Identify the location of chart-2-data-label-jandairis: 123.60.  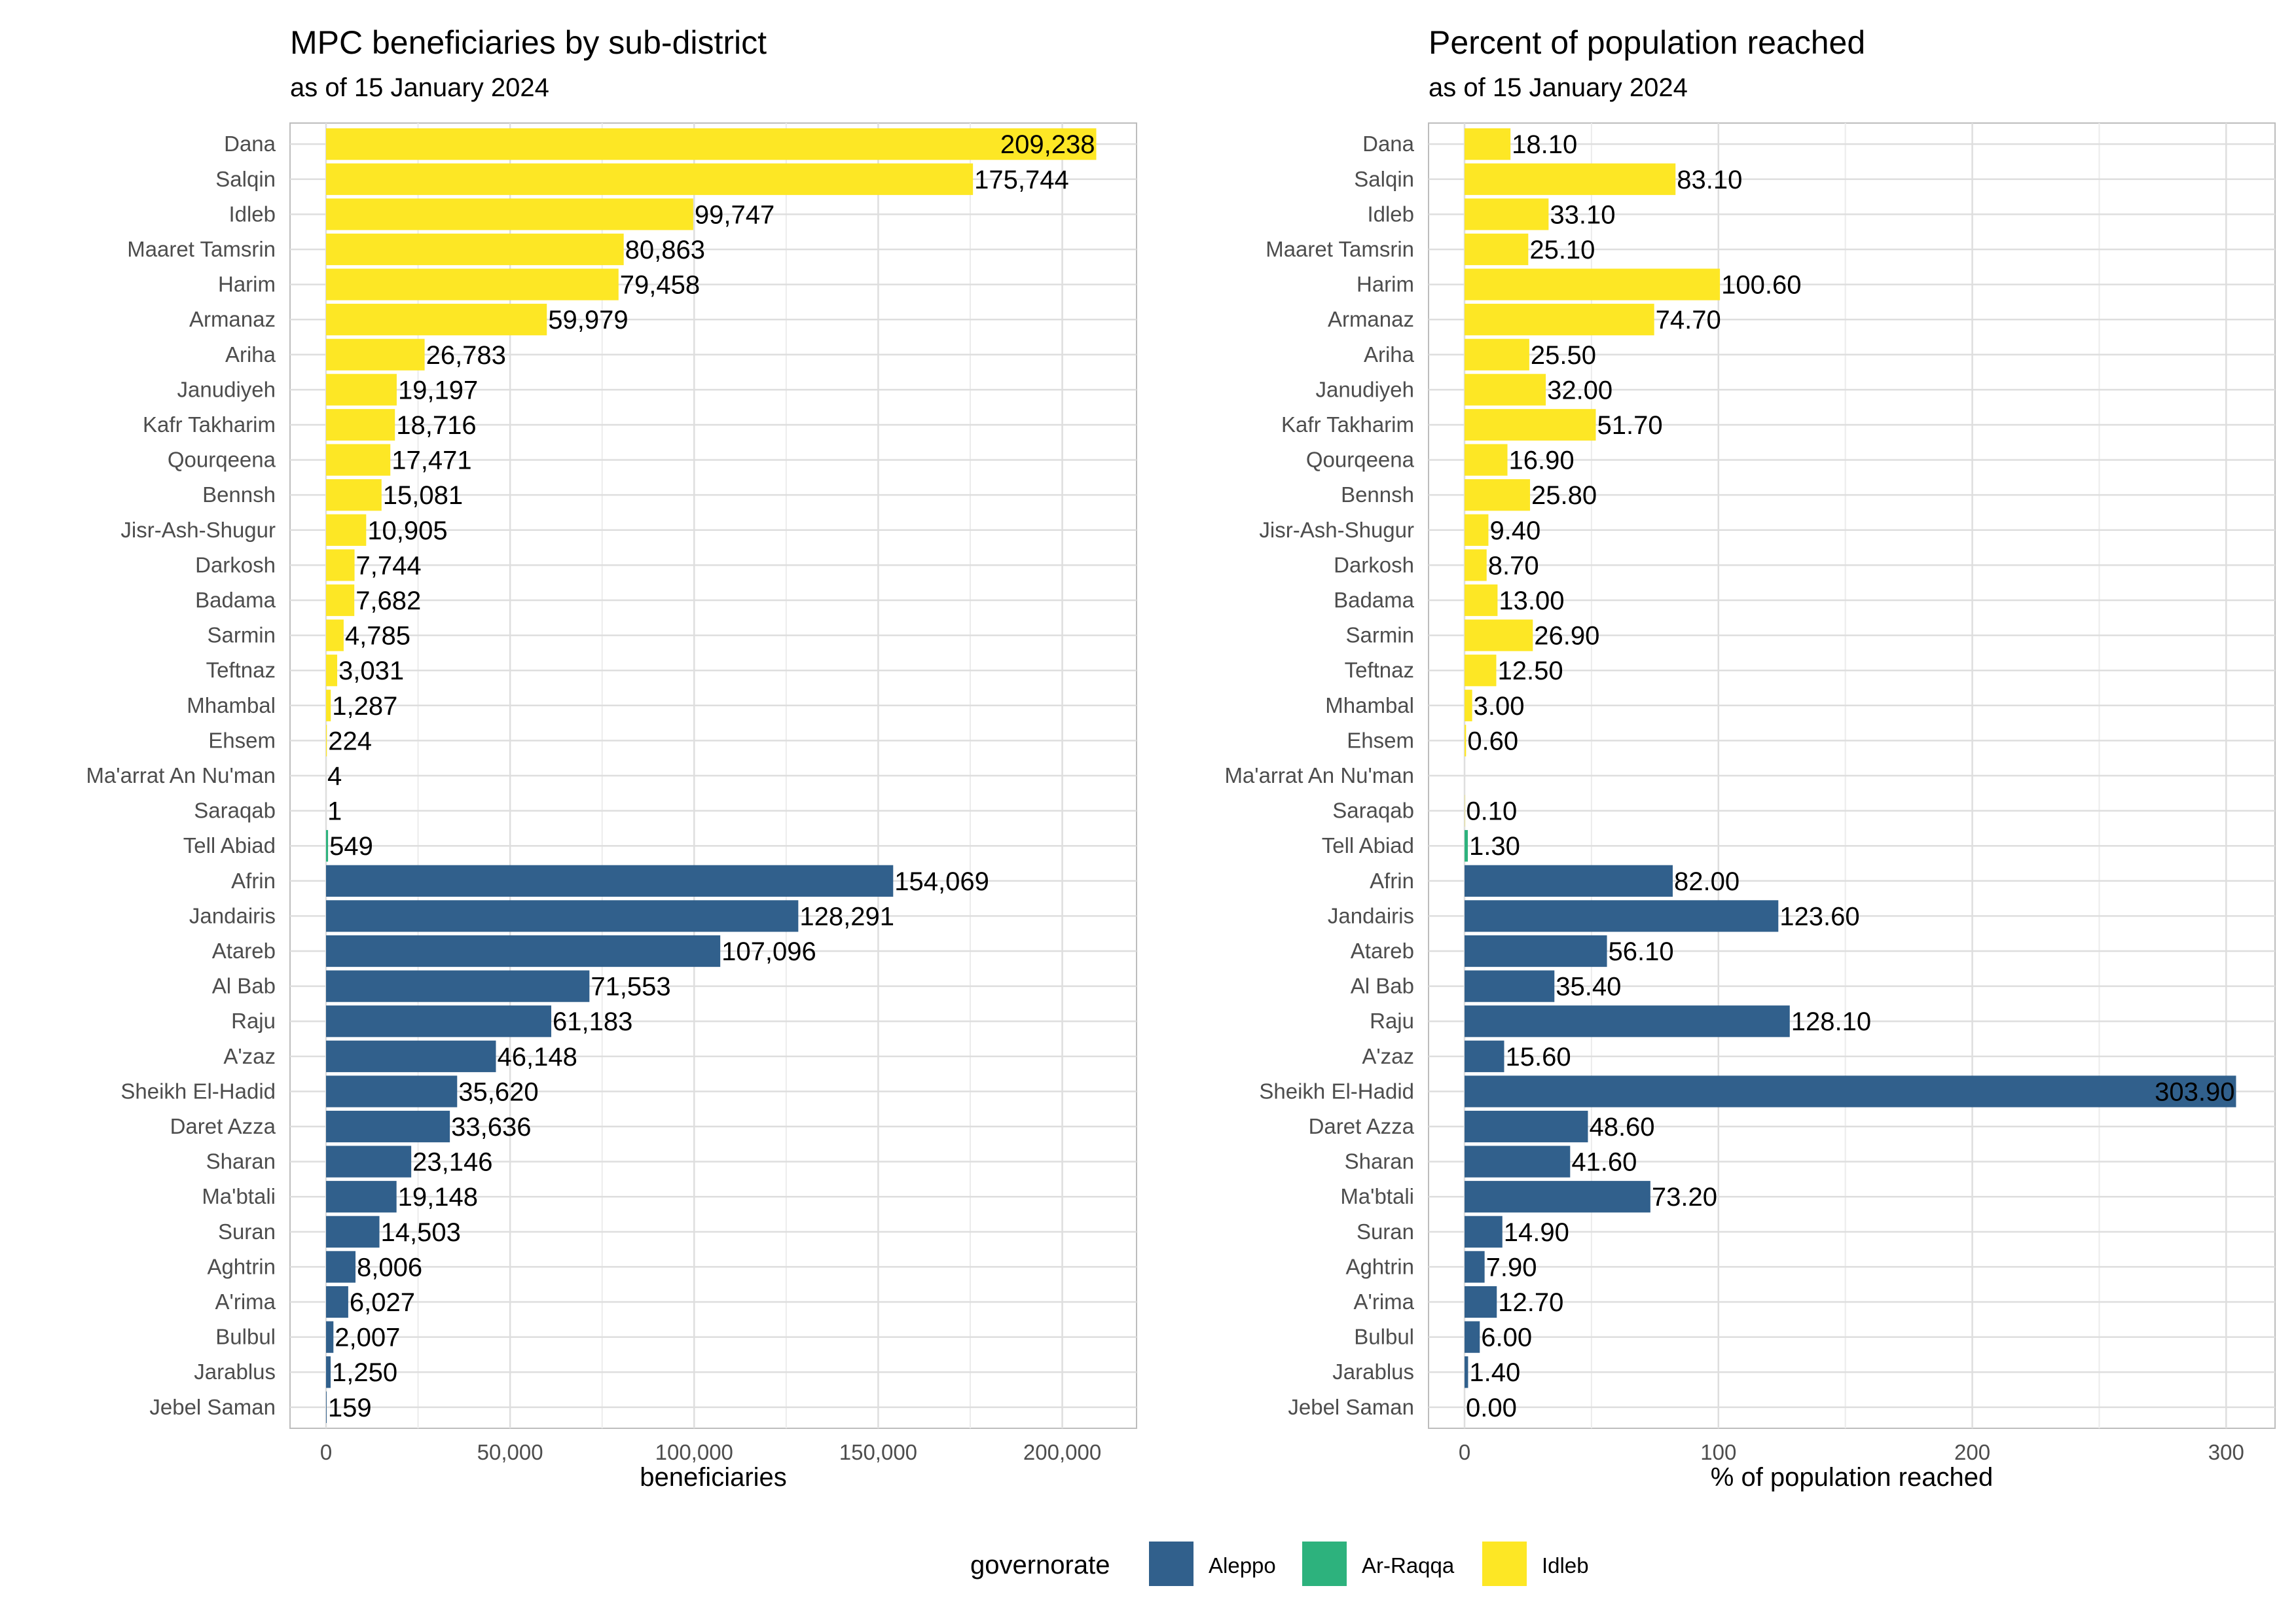
(1819, 916).